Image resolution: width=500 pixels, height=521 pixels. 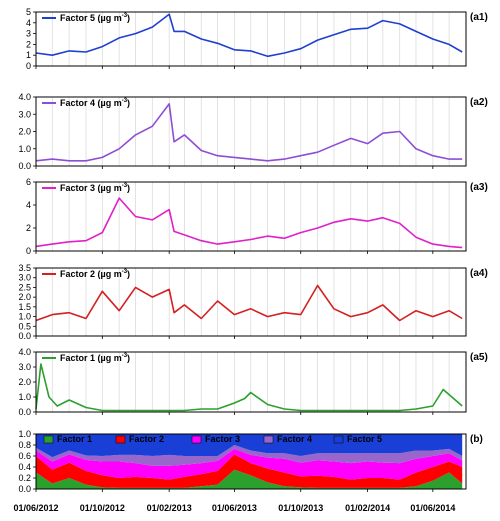 I want to click on panel-tag: (a4), so click(x=479, y=273).